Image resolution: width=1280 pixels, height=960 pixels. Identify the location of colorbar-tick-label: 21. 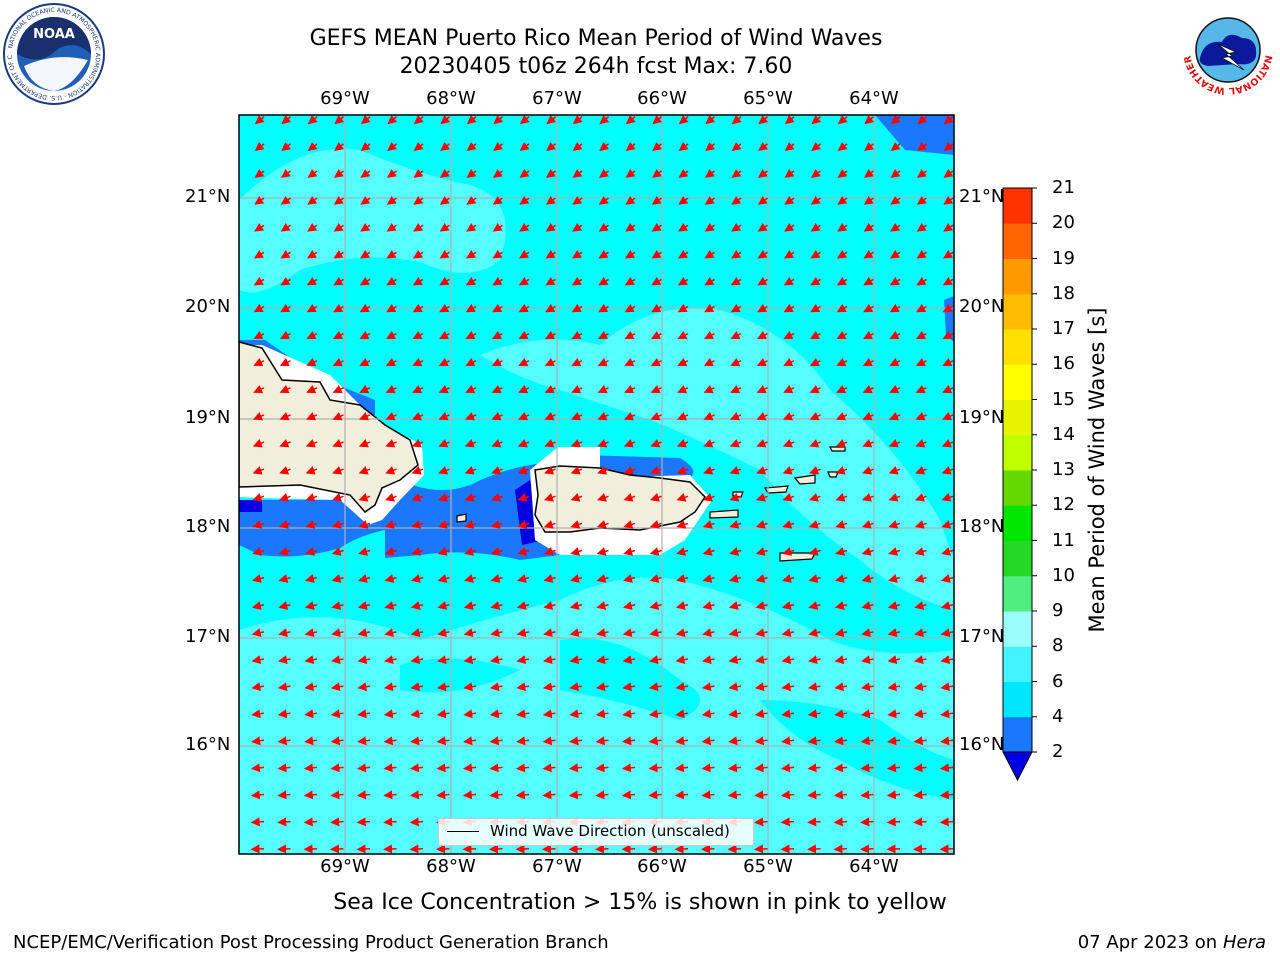
(1063, 187).